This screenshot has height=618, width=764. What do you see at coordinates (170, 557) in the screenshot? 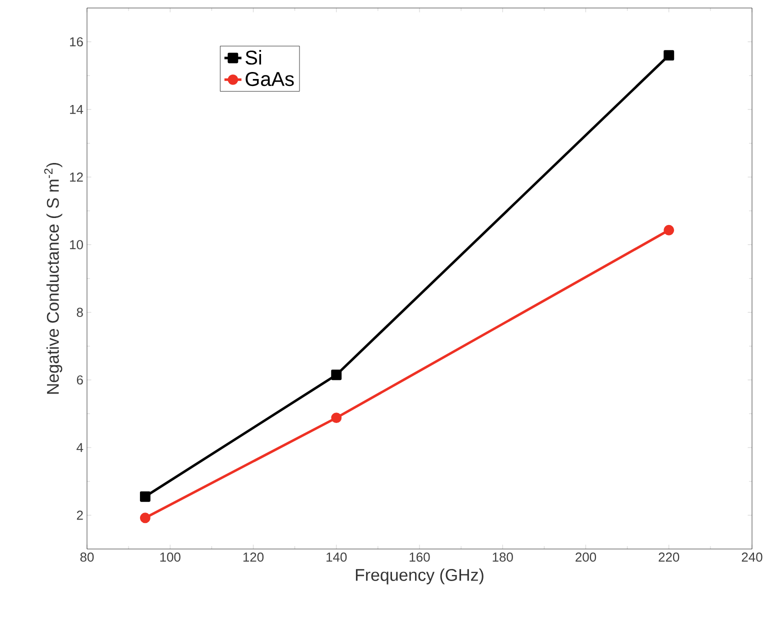
I see `x-tick-label: 100` at bounding box center [170, 557].